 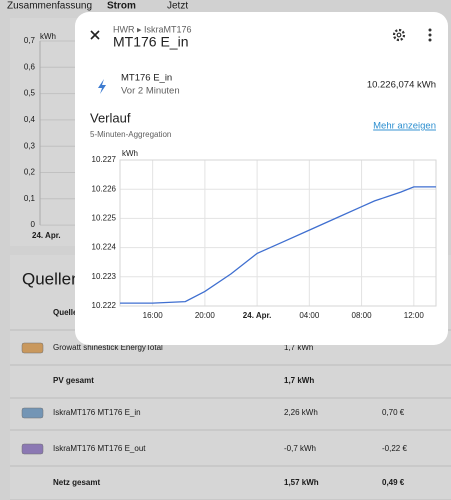 I want to click on y-tick-label: 0,3, so click(x=30, y=145).